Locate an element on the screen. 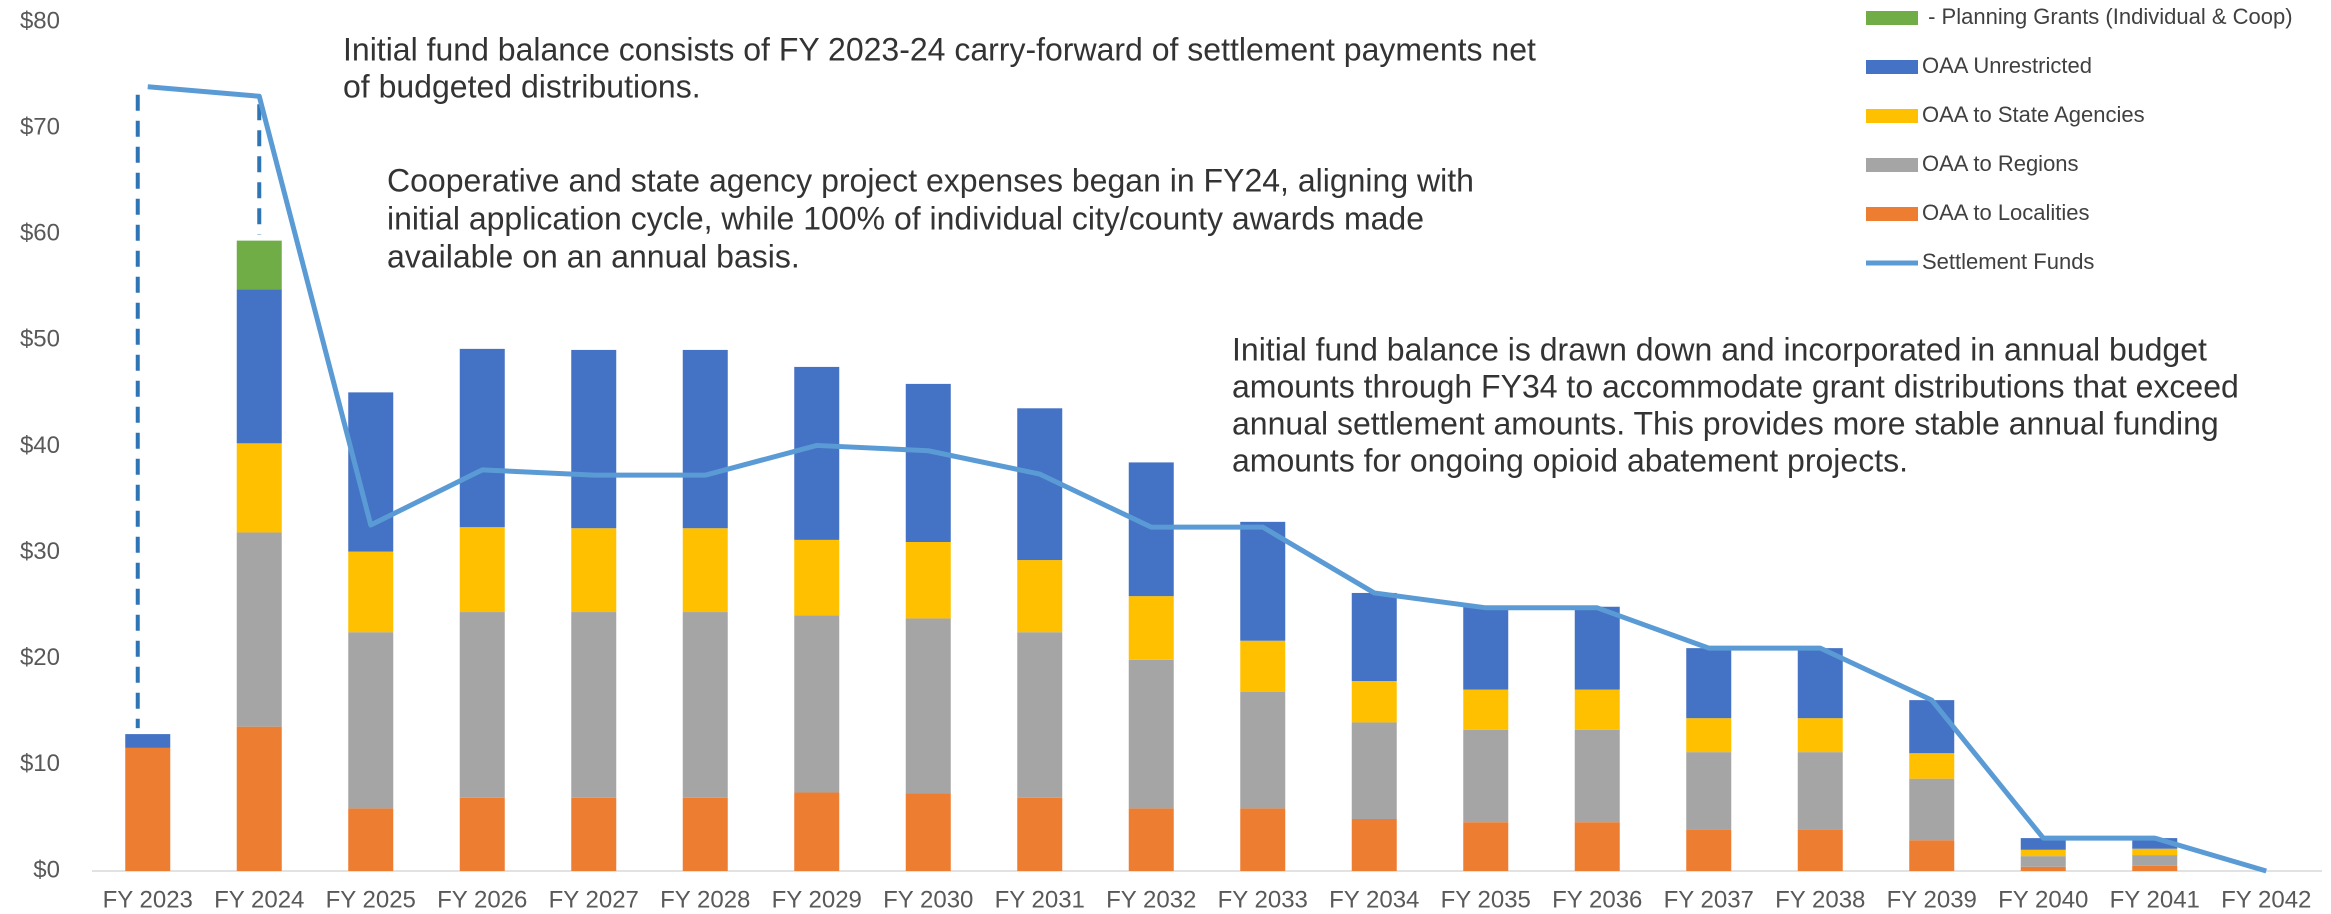 This screenshot has width=2331, height=914. annotation: available on an annual basis. is located at coordinates (593, 256).